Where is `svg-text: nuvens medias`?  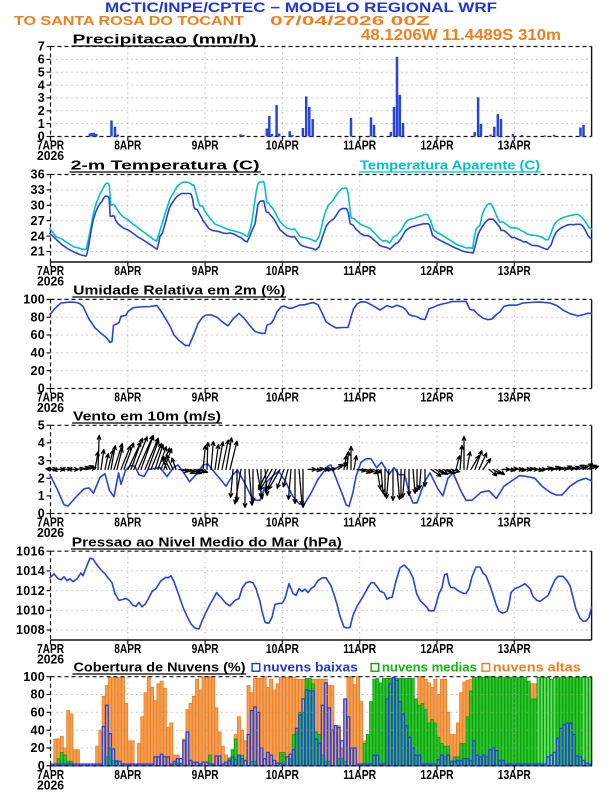
svg-text: nuvens medias is located at coordinates (429, 668).